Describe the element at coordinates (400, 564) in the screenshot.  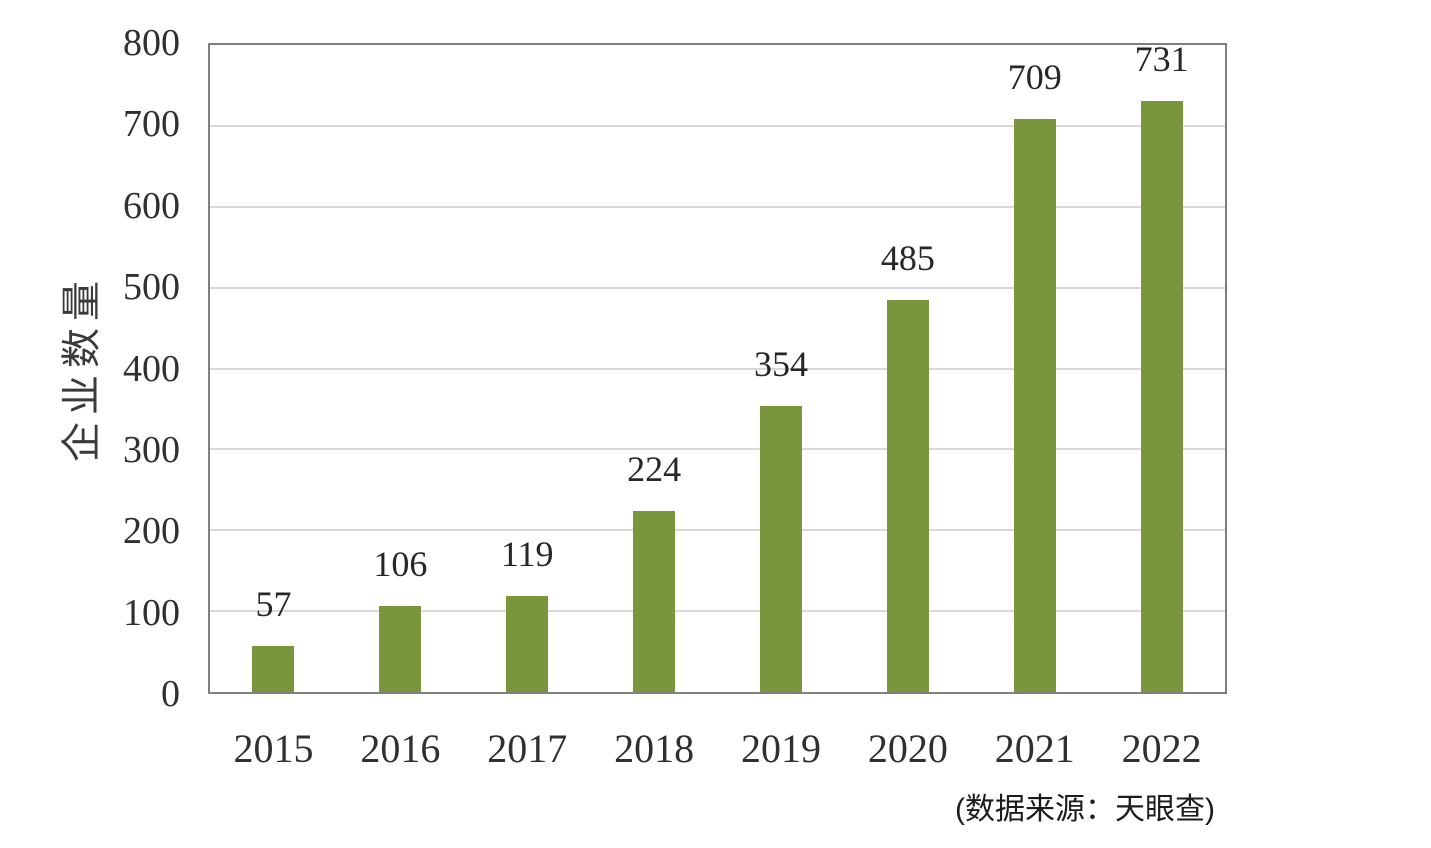
I see `bar-value-label: 106` at that location.